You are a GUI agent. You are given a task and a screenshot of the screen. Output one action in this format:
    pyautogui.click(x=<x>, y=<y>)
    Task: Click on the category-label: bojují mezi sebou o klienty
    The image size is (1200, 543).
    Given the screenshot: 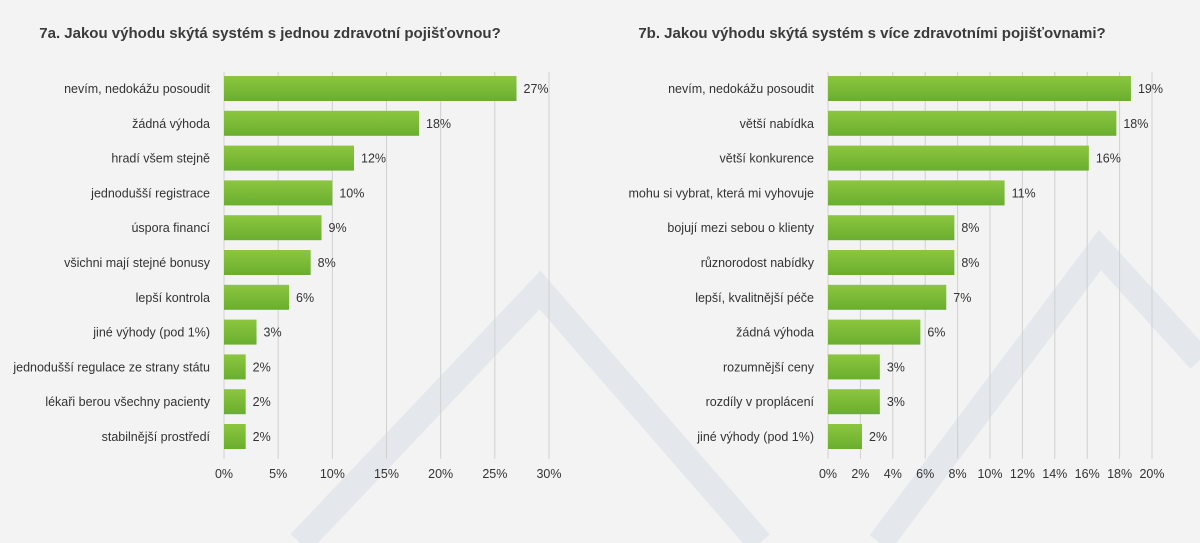 What is the action you would take?
    pyautogui.click(x=740, y=228)
    